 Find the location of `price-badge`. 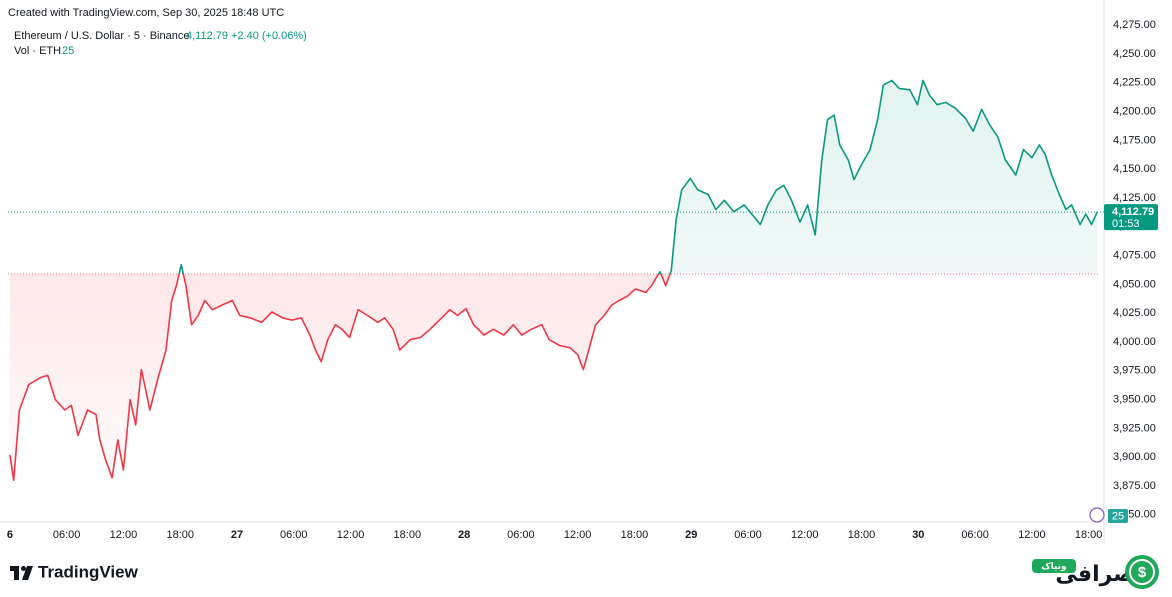

price-badge is located at coordinates (1131, 217).